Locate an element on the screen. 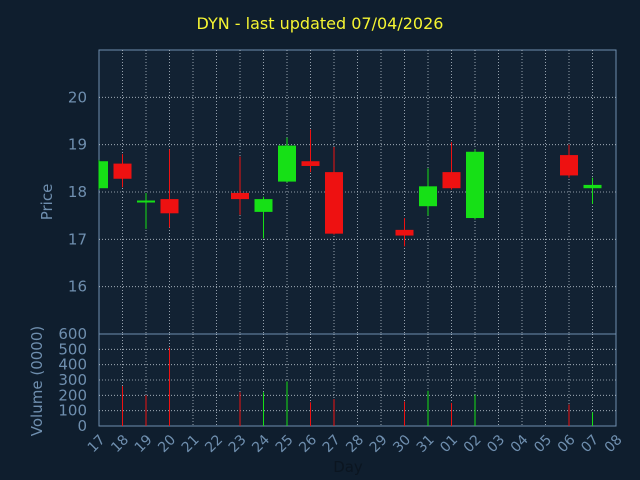 The height and width of the screenshot is (480, 640). x-tick-label: 28 is located at coordinates (355, 444).